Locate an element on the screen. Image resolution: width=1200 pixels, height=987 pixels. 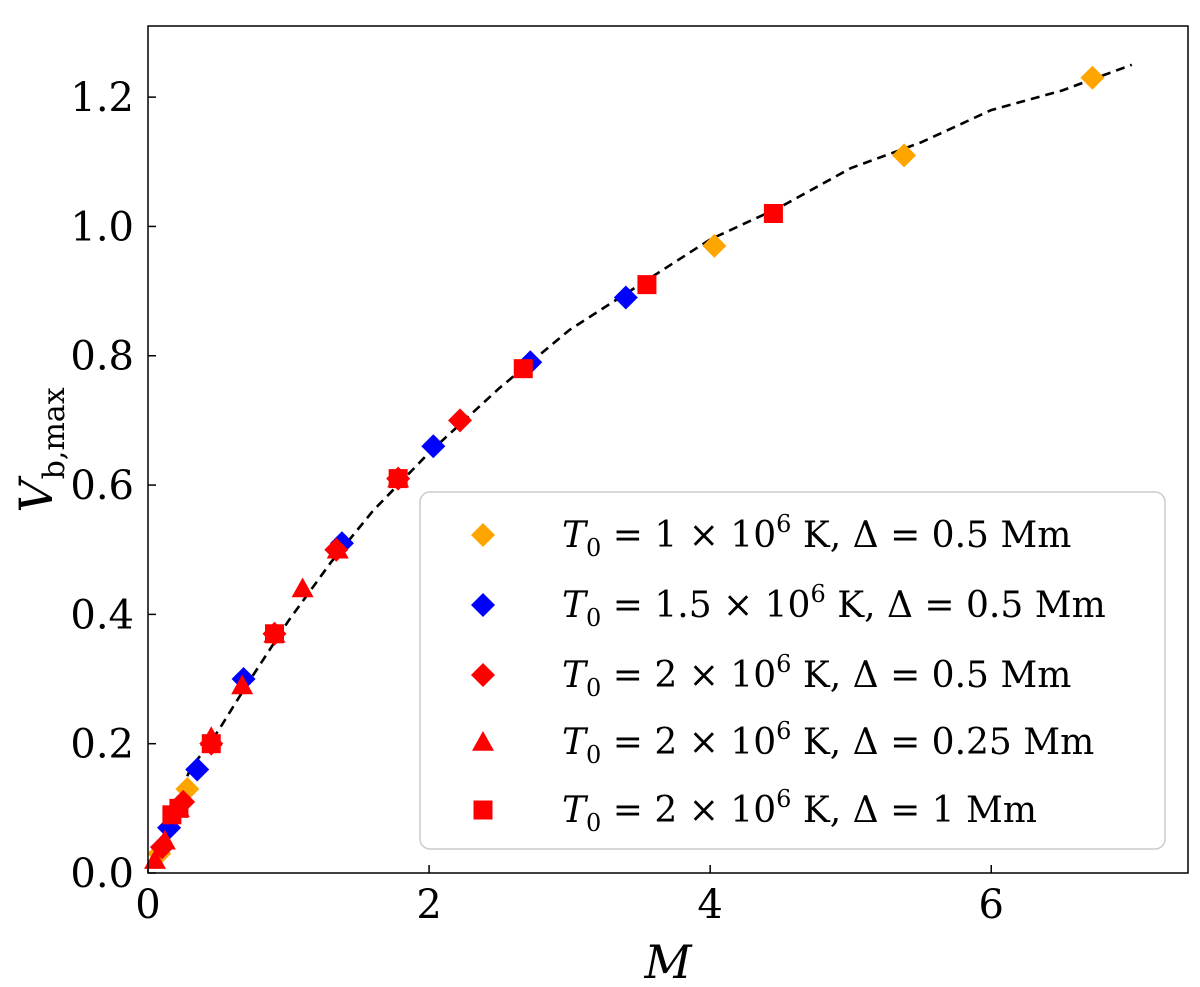
legend-label-series-4: T0 = 2 × 106 K, Δ = 0.25 Mm is located at coordinates (828, 743).